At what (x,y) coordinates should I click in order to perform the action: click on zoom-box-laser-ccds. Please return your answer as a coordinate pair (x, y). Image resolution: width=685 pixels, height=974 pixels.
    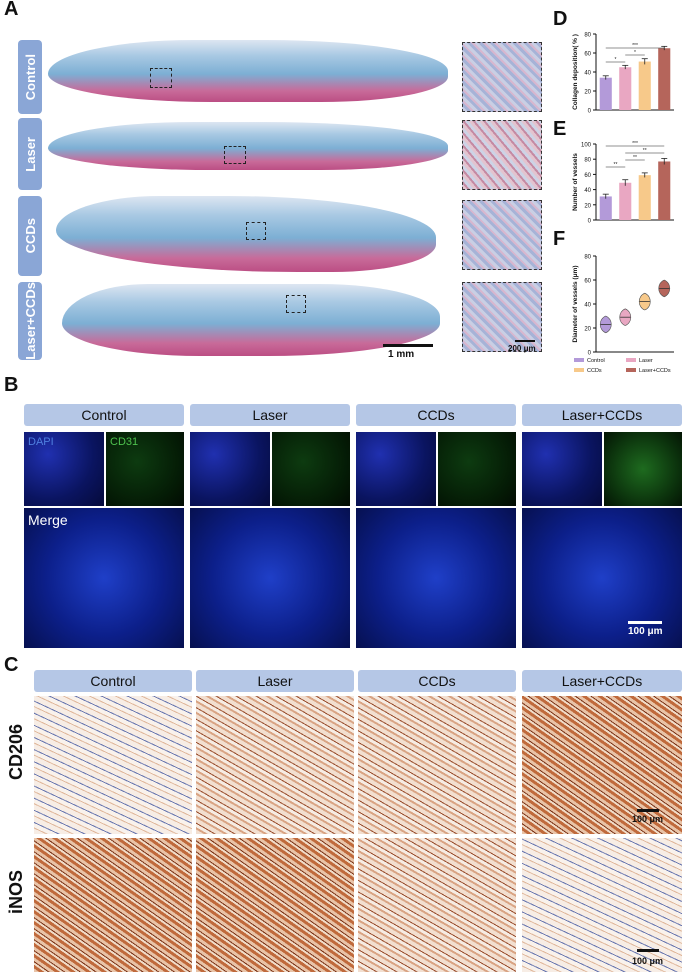
    Looking at the image, I should click on (296, 304).